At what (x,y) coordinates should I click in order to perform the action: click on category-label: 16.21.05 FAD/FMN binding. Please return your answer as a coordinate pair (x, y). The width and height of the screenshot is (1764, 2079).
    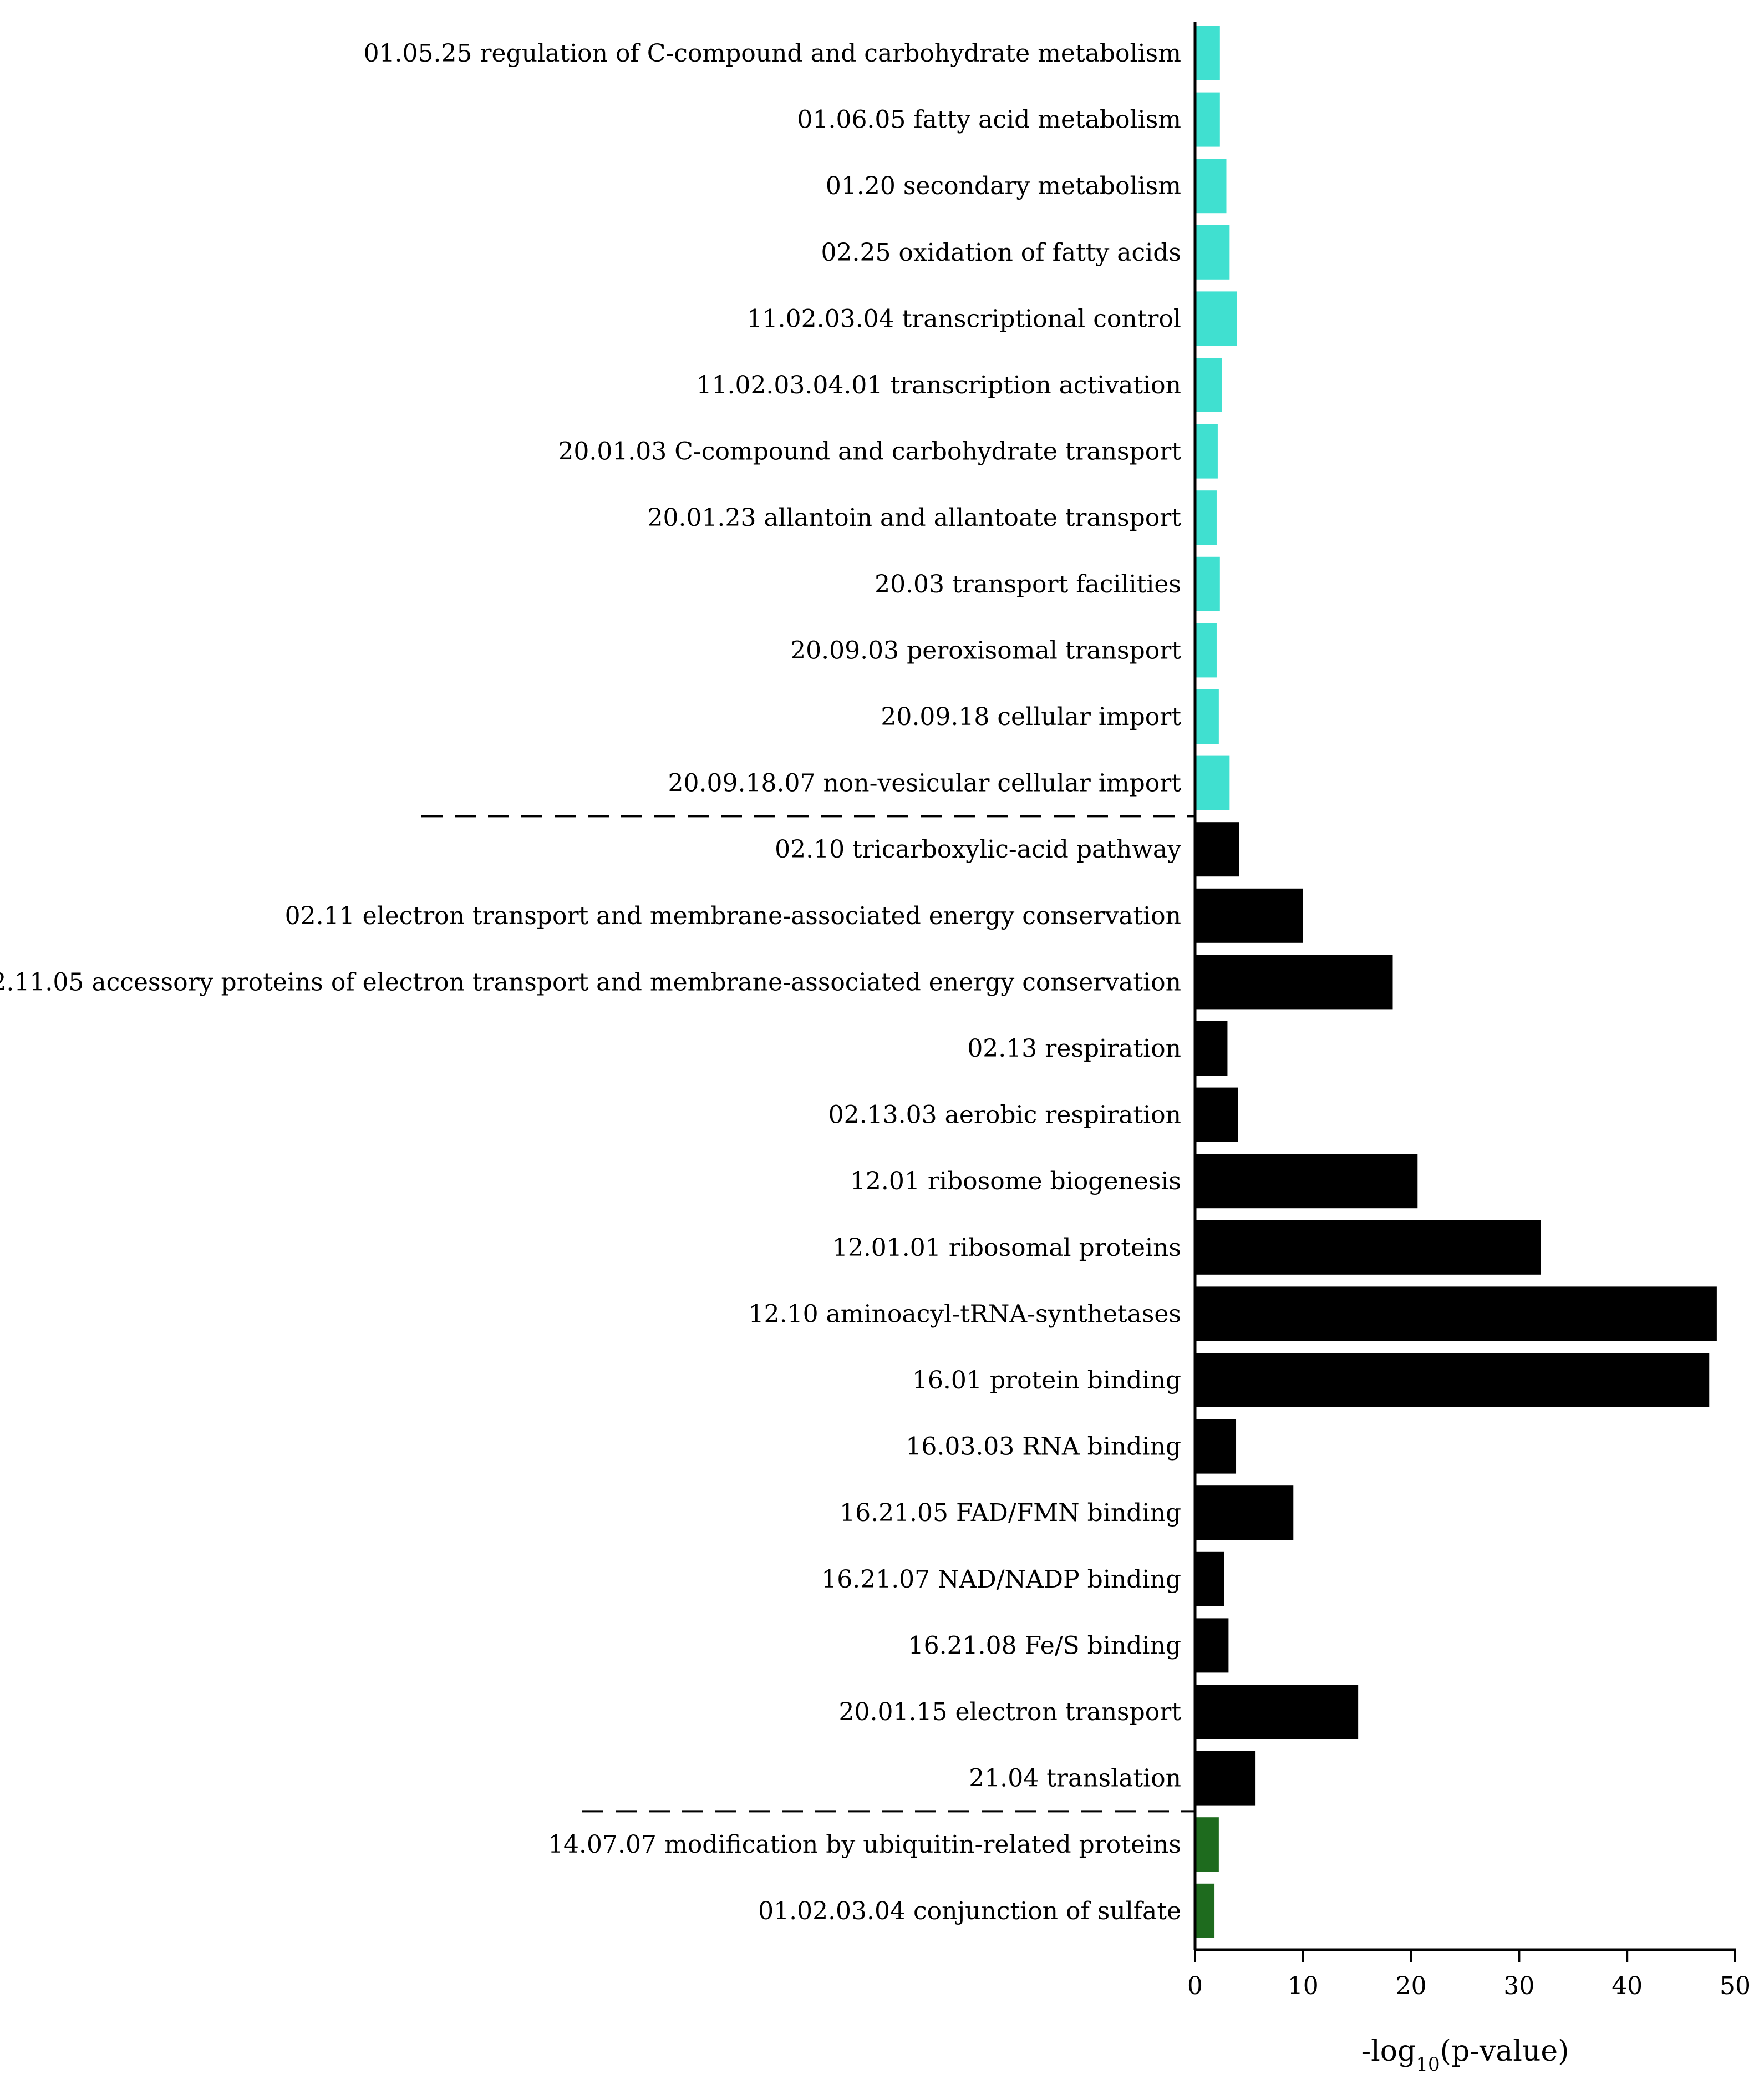
    Looking at the image, I should click on (1011, 1513).